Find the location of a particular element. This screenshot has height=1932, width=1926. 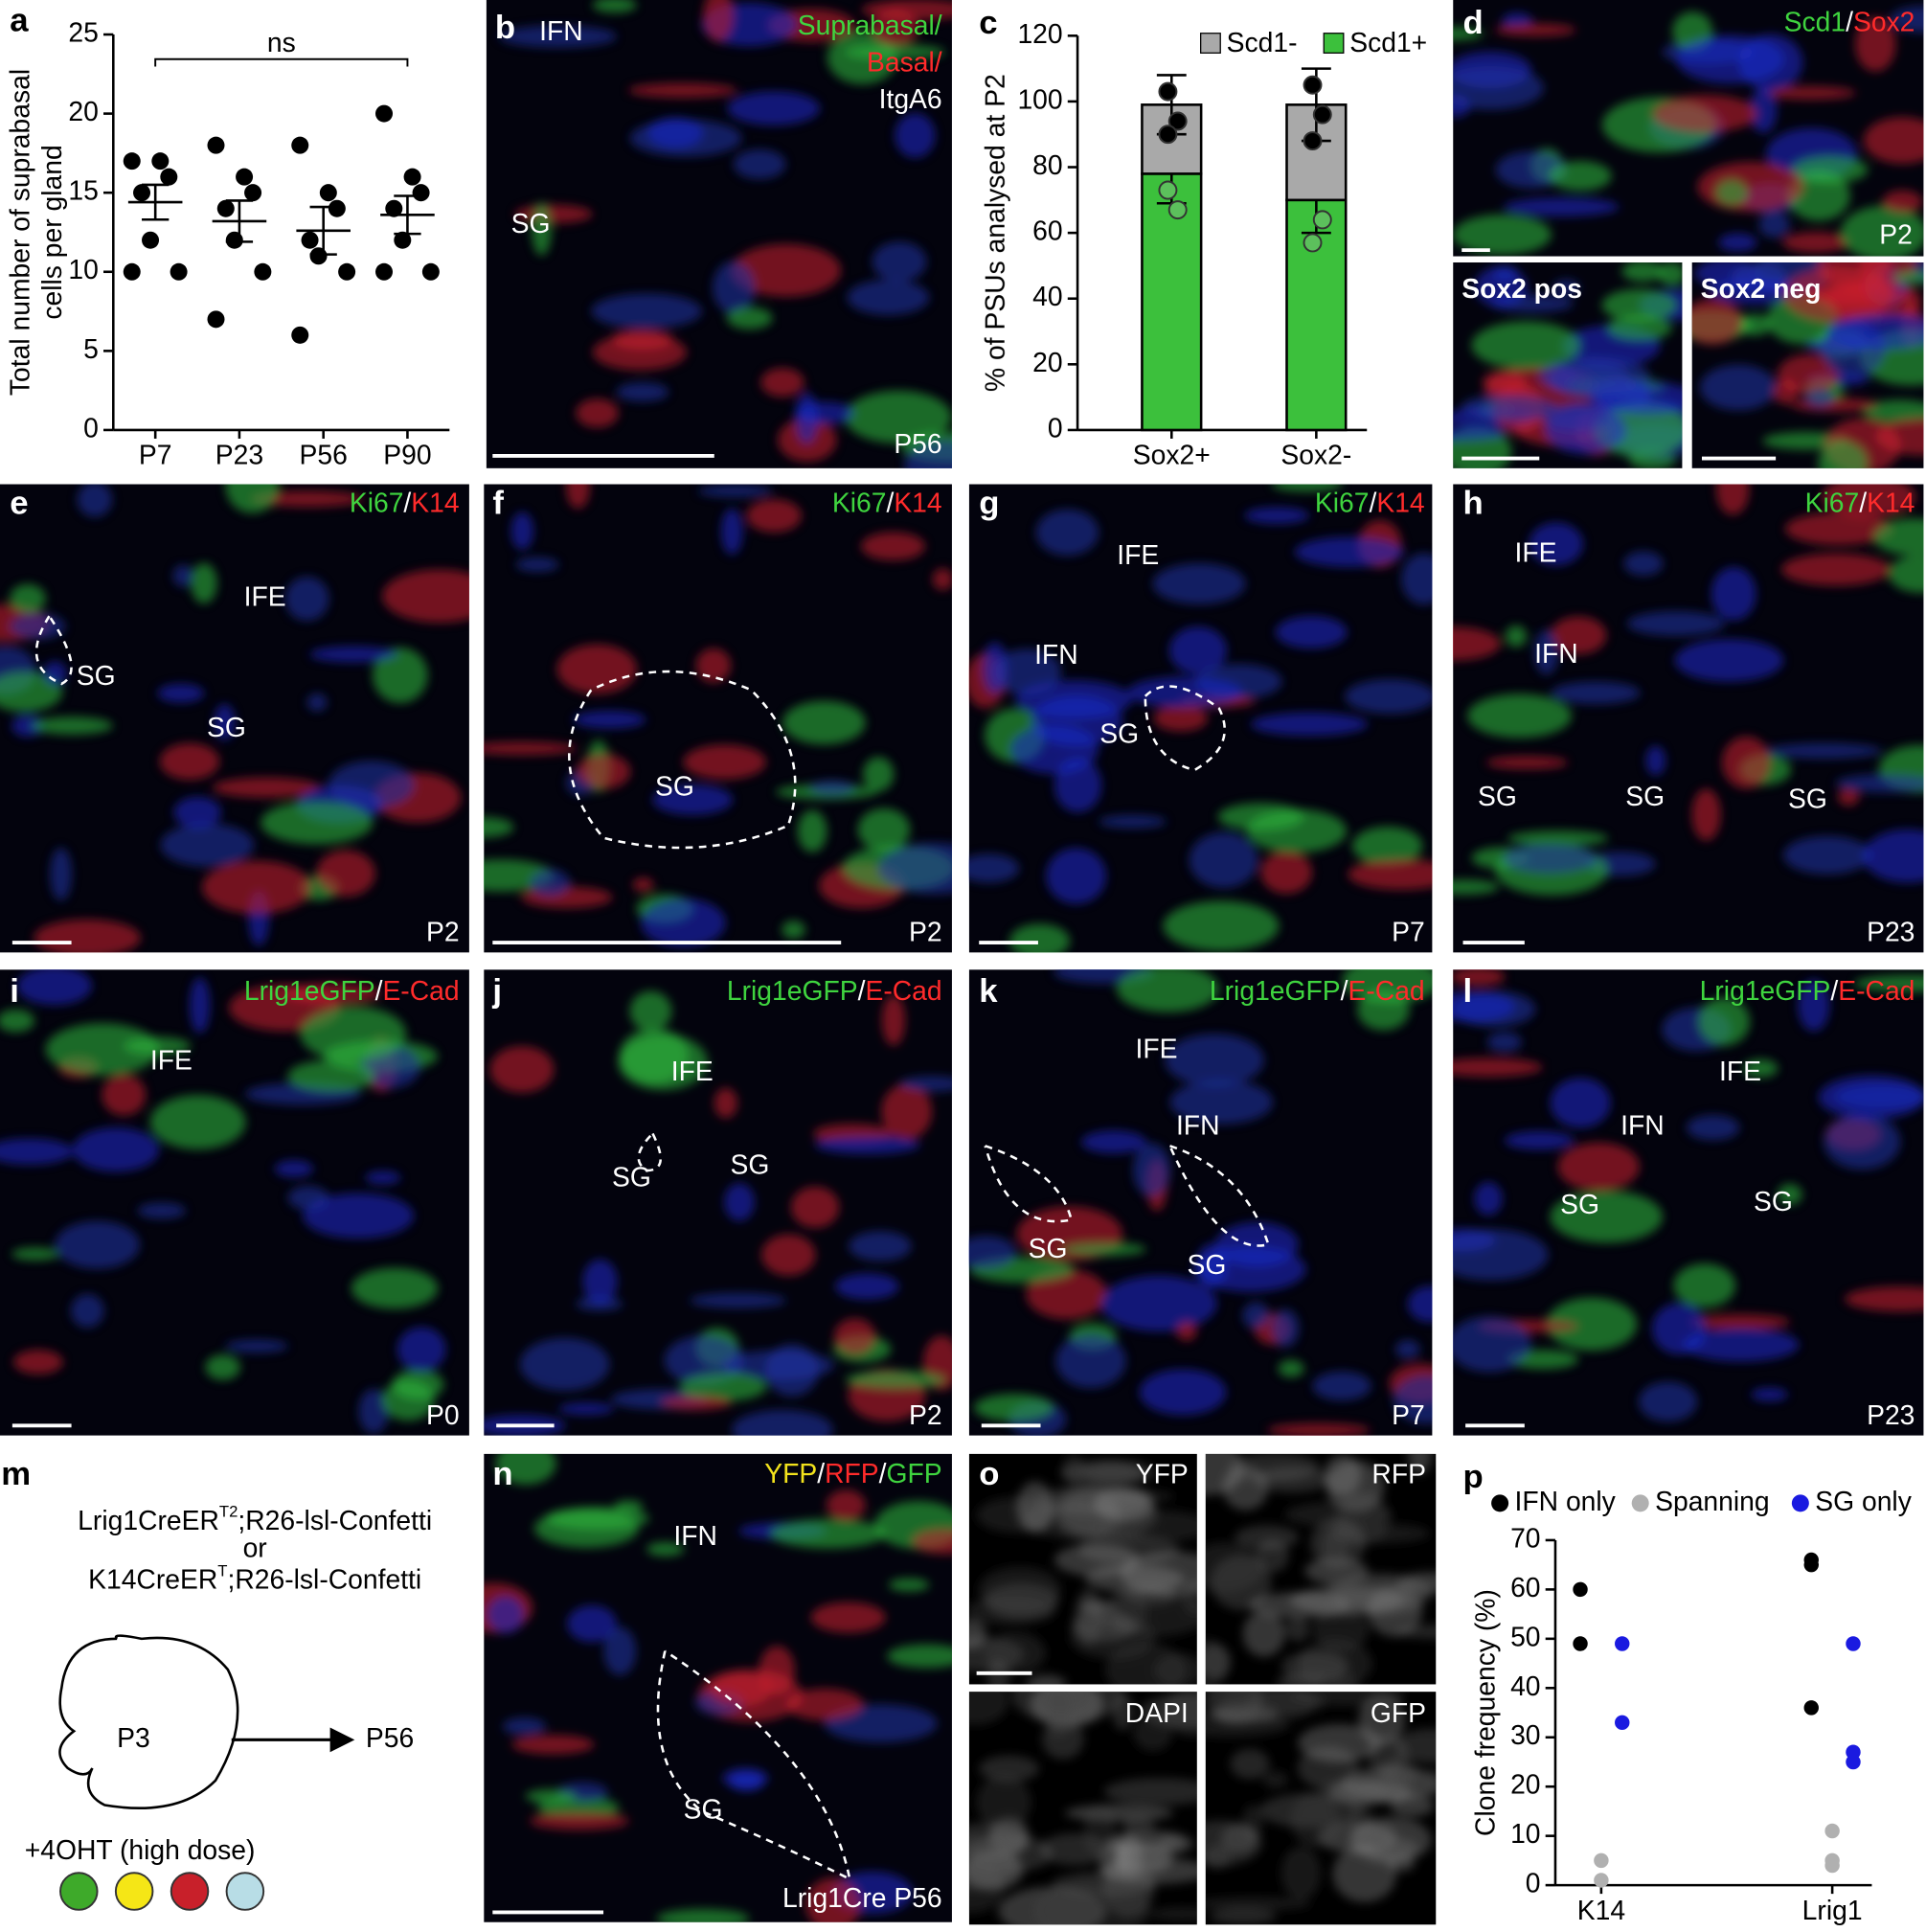

x-tick-label: K14 is located at coordinates (1601, 1910).